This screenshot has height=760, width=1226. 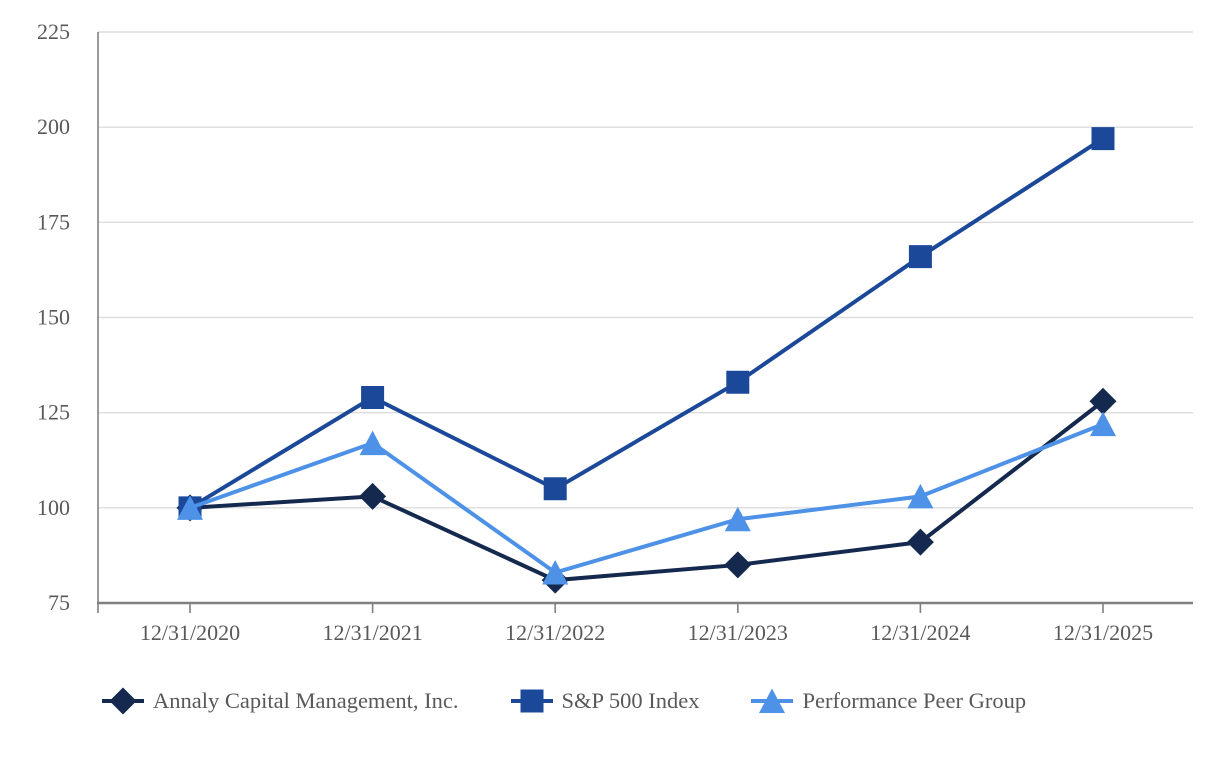 I want to click on y-tick-label: 150, so click(x=53, y=317).